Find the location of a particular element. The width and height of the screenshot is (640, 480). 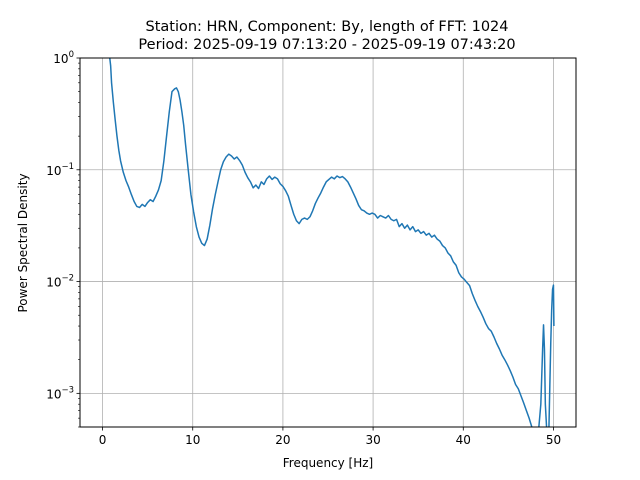

y-tick-label: 10⁻¹ is located at coordinates (60, 170).